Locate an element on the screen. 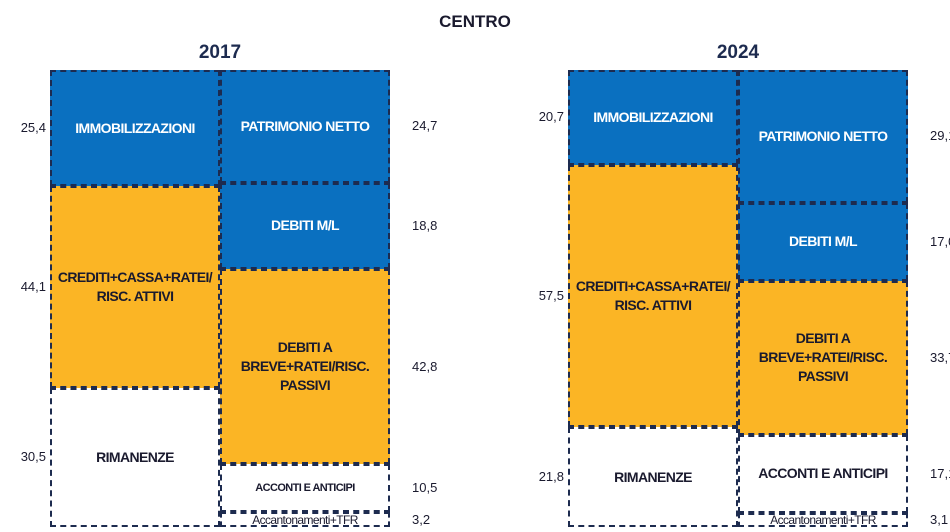  value-label: 29,1 is located at coordinates (940, 136).